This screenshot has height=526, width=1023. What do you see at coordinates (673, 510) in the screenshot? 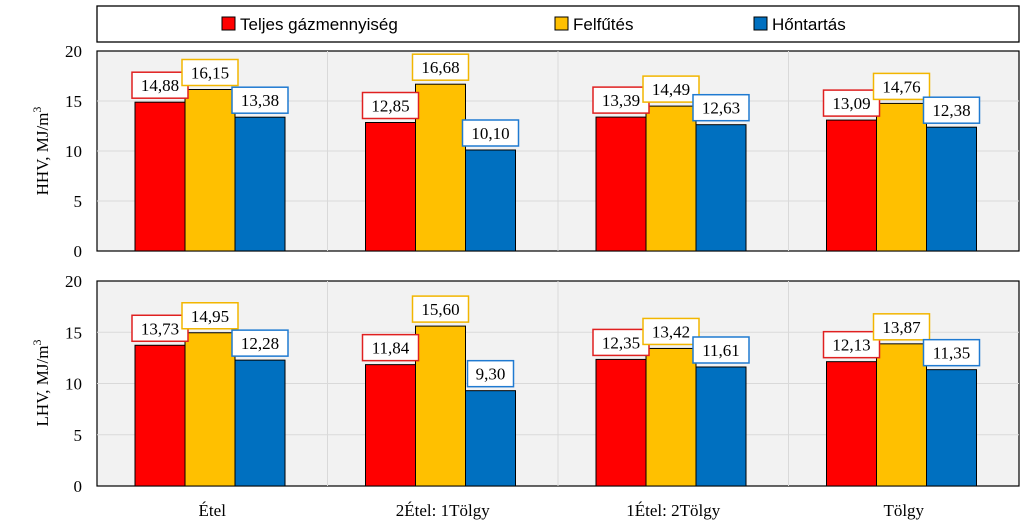
I see `x-category-label: 1Étel: 2Tölgy` at bounding box center [673, 510].